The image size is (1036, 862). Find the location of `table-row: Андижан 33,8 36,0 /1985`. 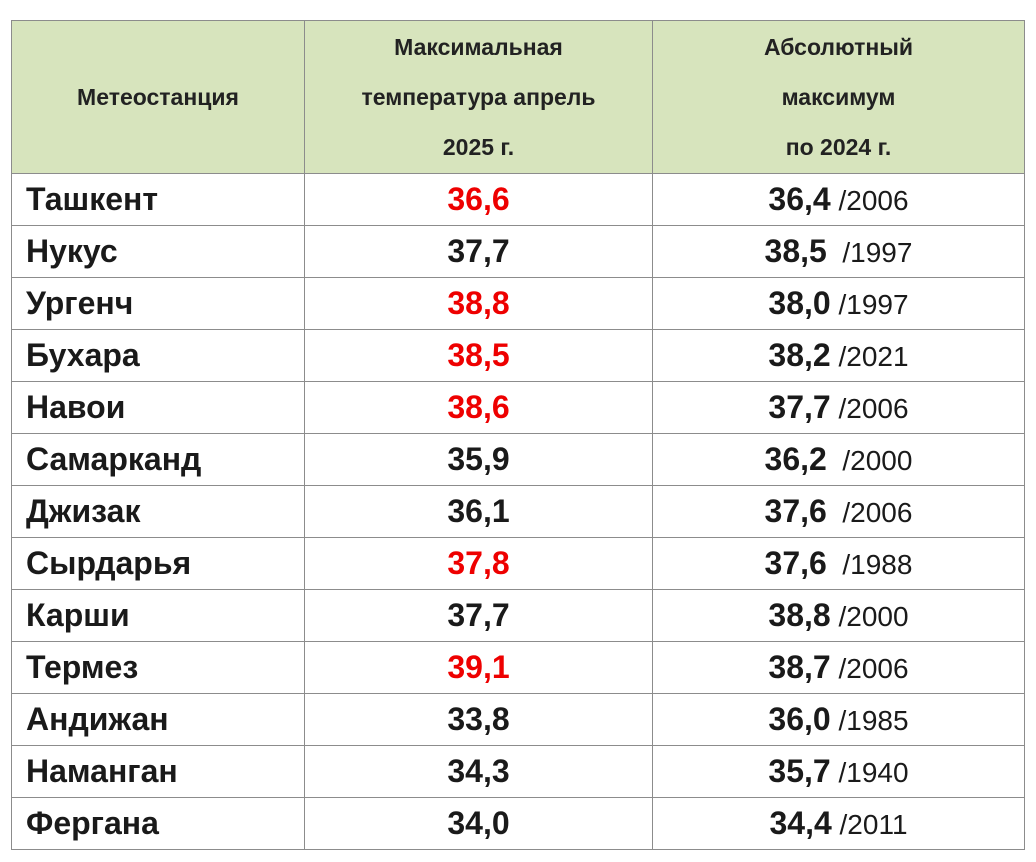

table-row: Андижан 33,8 36,0 /1985 is located at coordinates (518, 719).